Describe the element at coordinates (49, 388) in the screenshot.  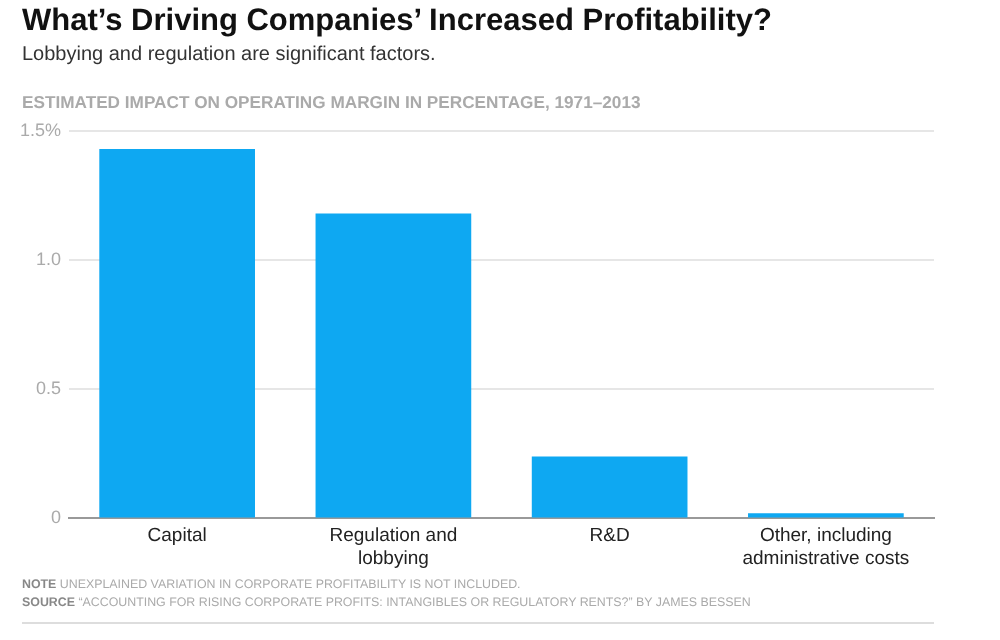
I see `y-tick-label: 0.5` at that location.